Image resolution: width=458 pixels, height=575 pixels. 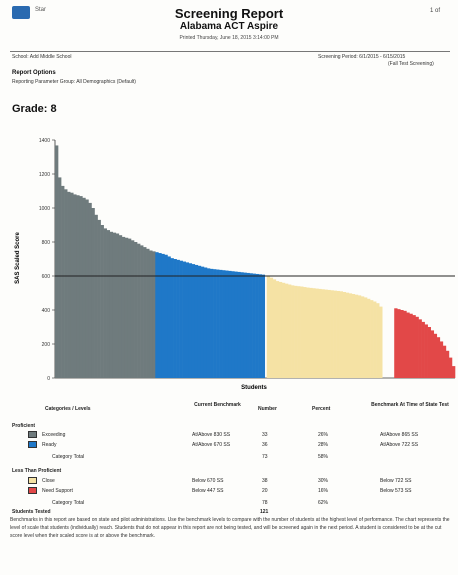 What do you see at coordinates (46, 243) in the screenshot?
I see `y-tick-label: 800` at bounding box center [46, 243].